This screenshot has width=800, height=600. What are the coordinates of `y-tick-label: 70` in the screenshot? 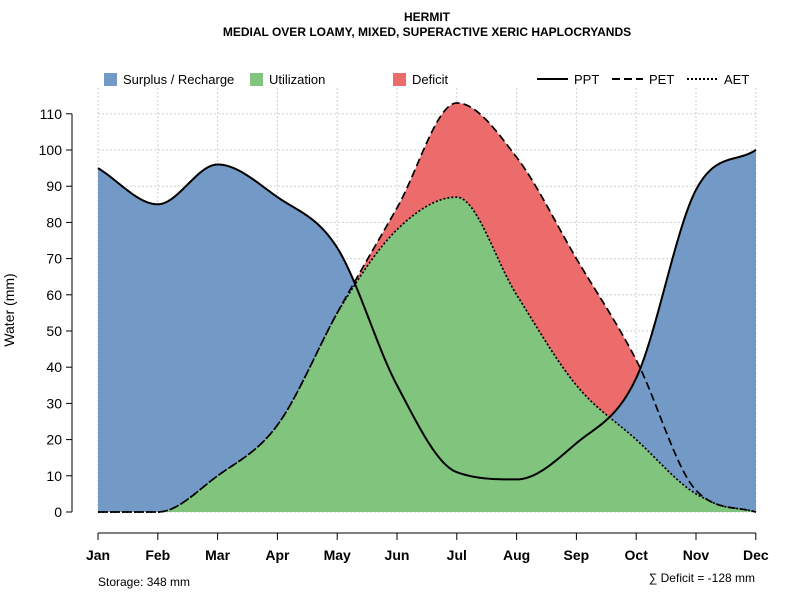 It's located at (54, 259).